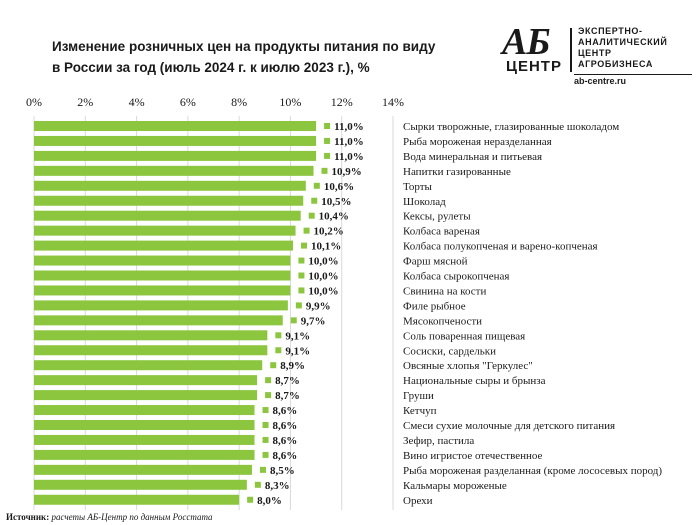 The image size is (700, 525). What do you see at coordinates (474, 381) in the screenshot?
I see `category-label: Национальные сыры и брынза` at bounding box center [474, 381].